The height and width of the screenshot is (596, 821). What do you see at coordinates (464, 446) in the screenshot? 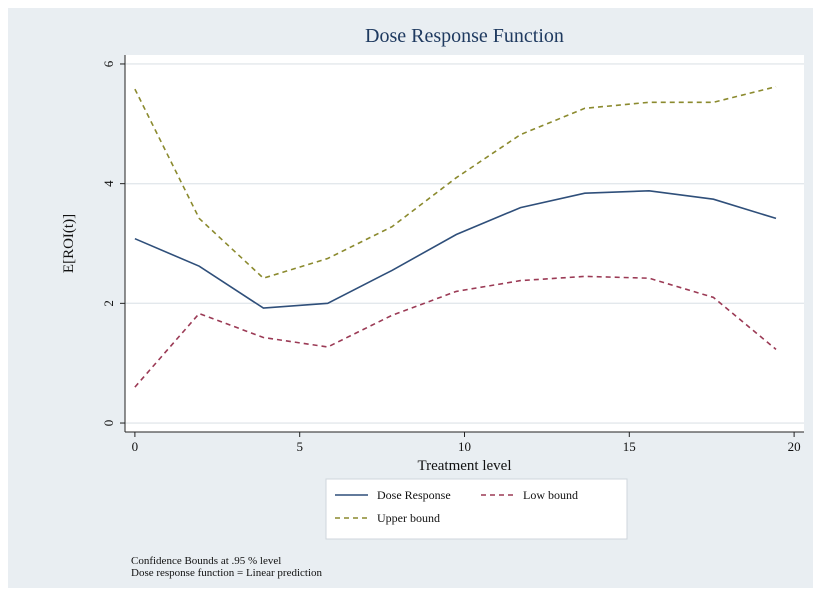
I see `x-tick-label: 10` at bounding box center [464, 446].